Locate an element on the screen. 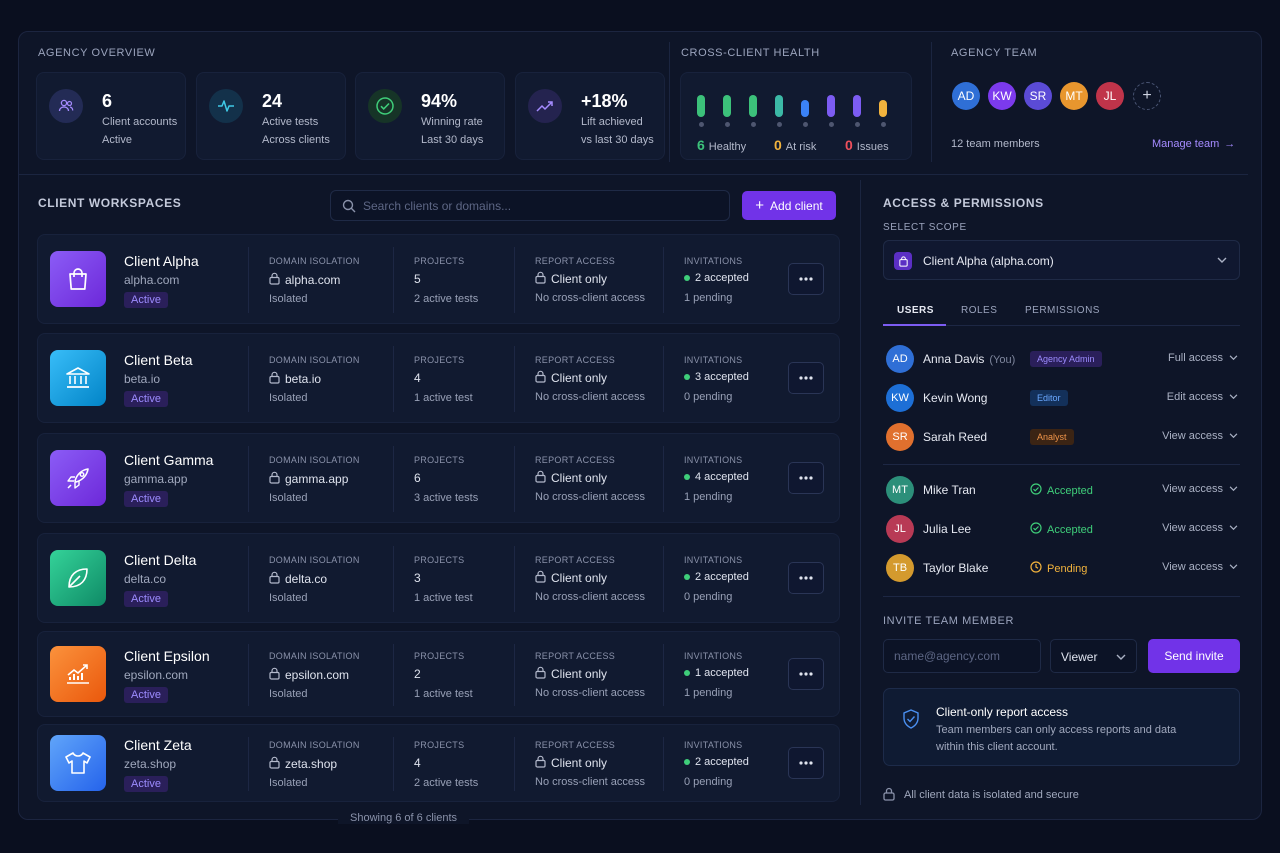  client-name: Client Zeta is located at coordinates (158, 745).